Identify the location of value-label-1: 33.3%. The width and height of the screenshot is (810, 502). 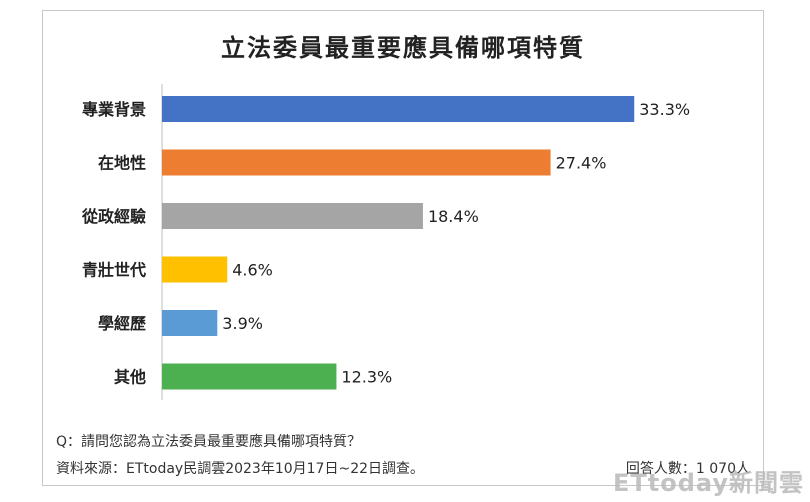
(664, 109).